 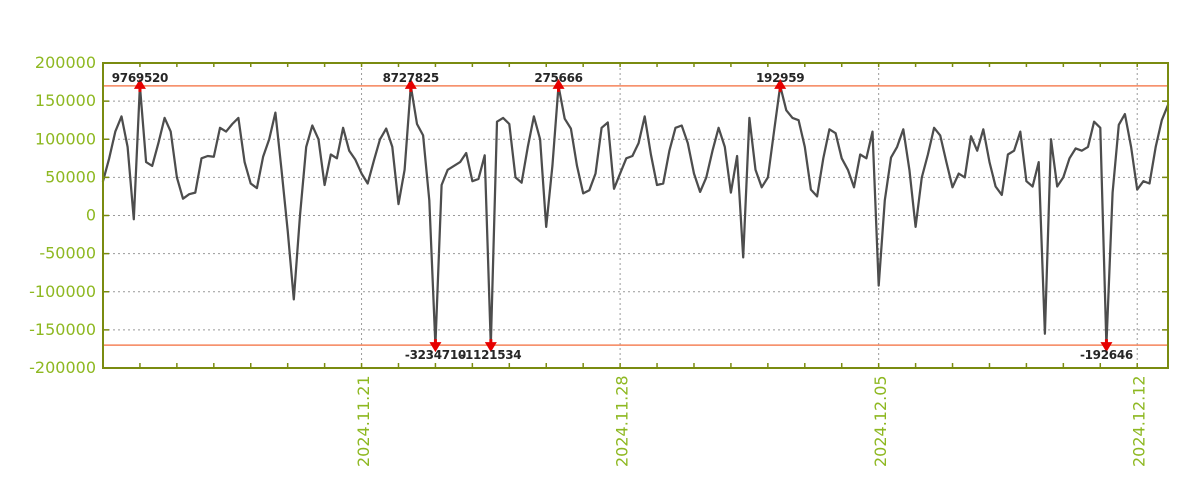 I want to click on y-tick-label: -50000, so click(x=67, y=253).